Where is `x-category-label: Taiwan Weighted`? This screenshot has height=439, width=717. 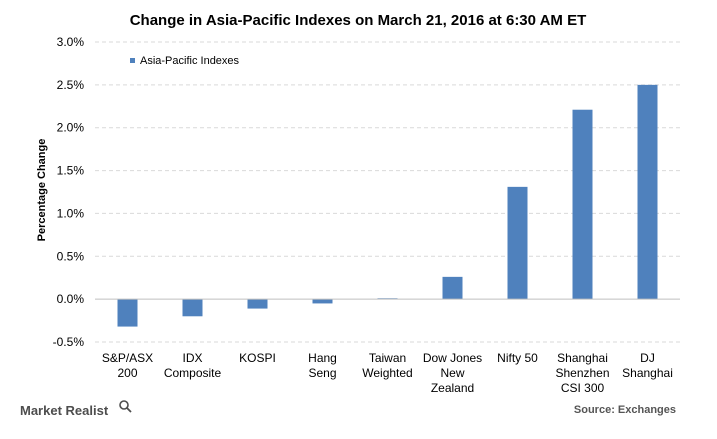
x-category-label: Taiwan Weighted is located at coordinates (387, 365).